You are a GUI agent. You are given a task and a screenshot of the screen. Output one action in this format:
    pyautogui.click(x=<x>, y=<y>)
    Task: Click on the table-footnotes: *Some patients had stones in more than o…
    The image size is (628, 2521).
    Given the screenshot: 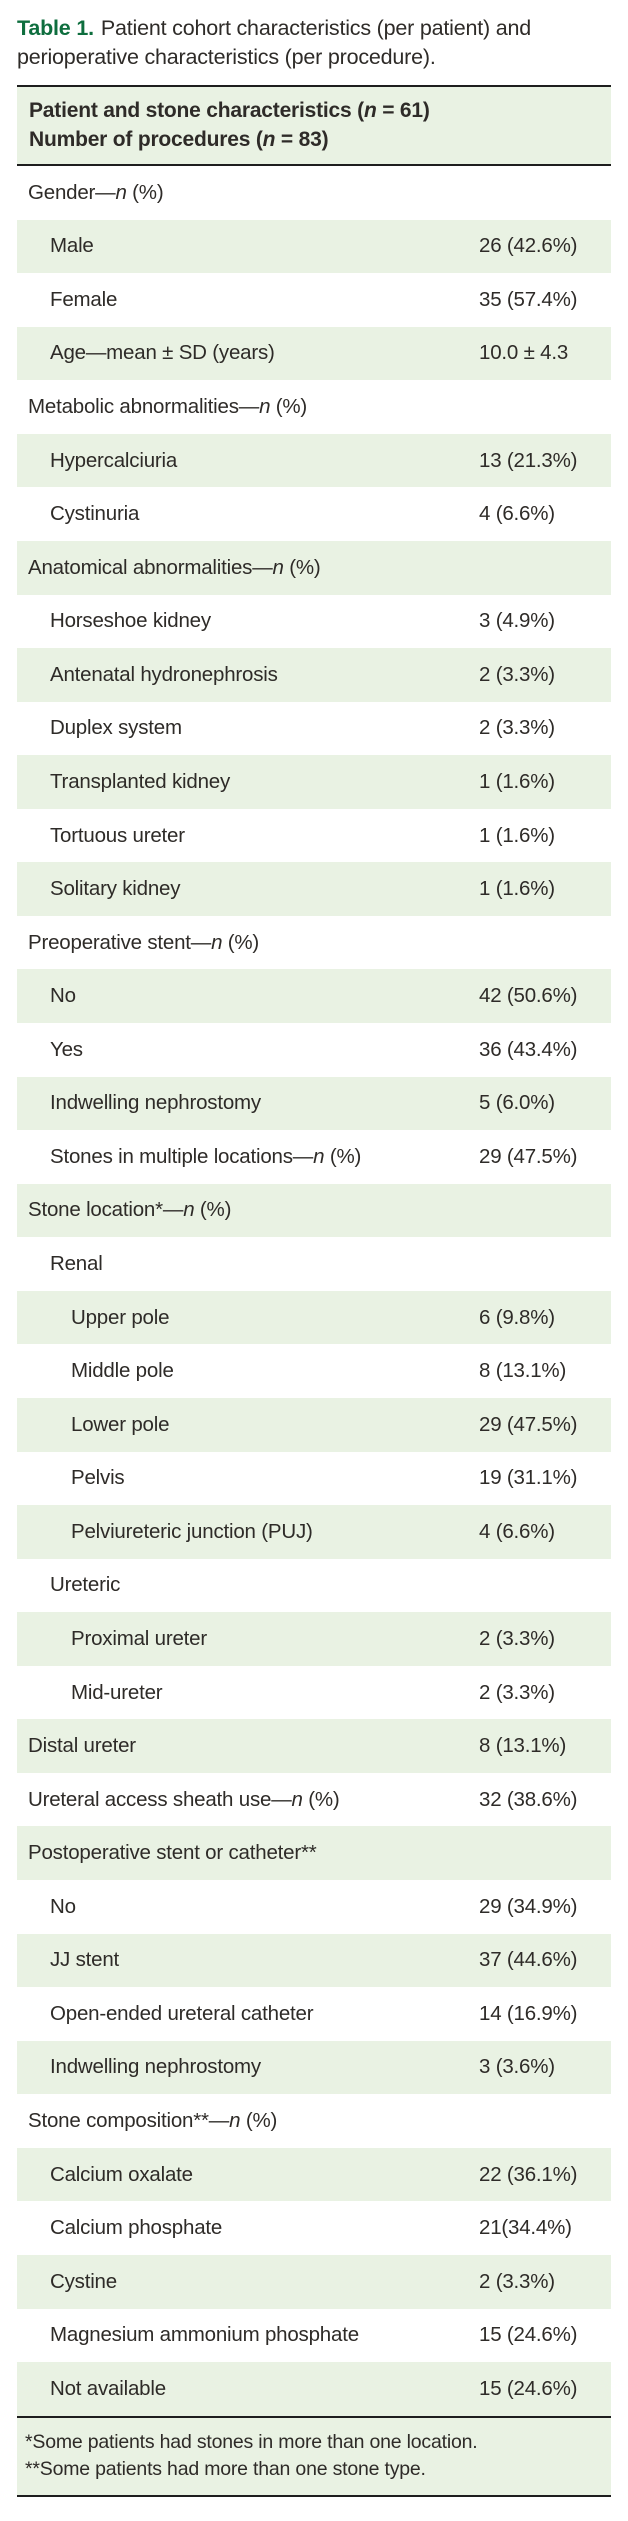 What is the action you would take?
    pyautogui.click(x=314, y=2456)
    